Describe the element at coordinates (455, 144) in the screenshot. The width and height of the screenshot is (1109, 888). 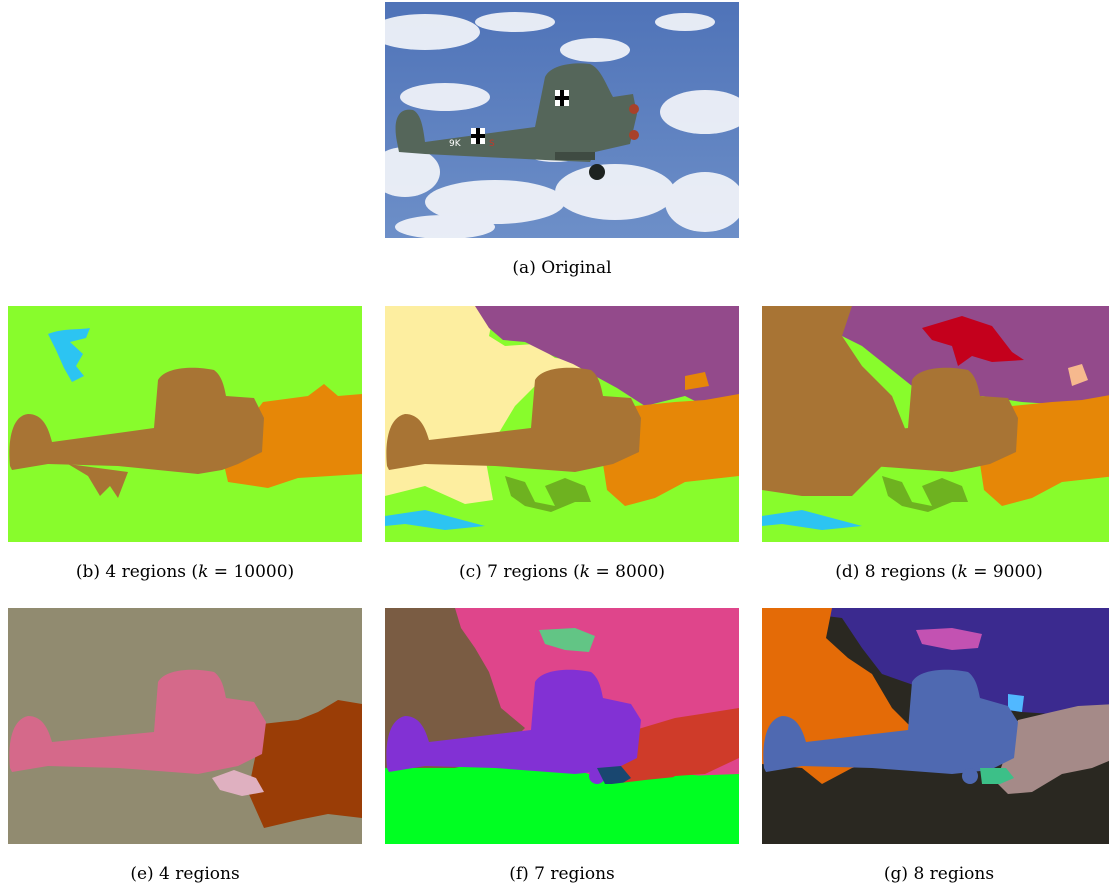
I see `svg-text: 9K` at that location.